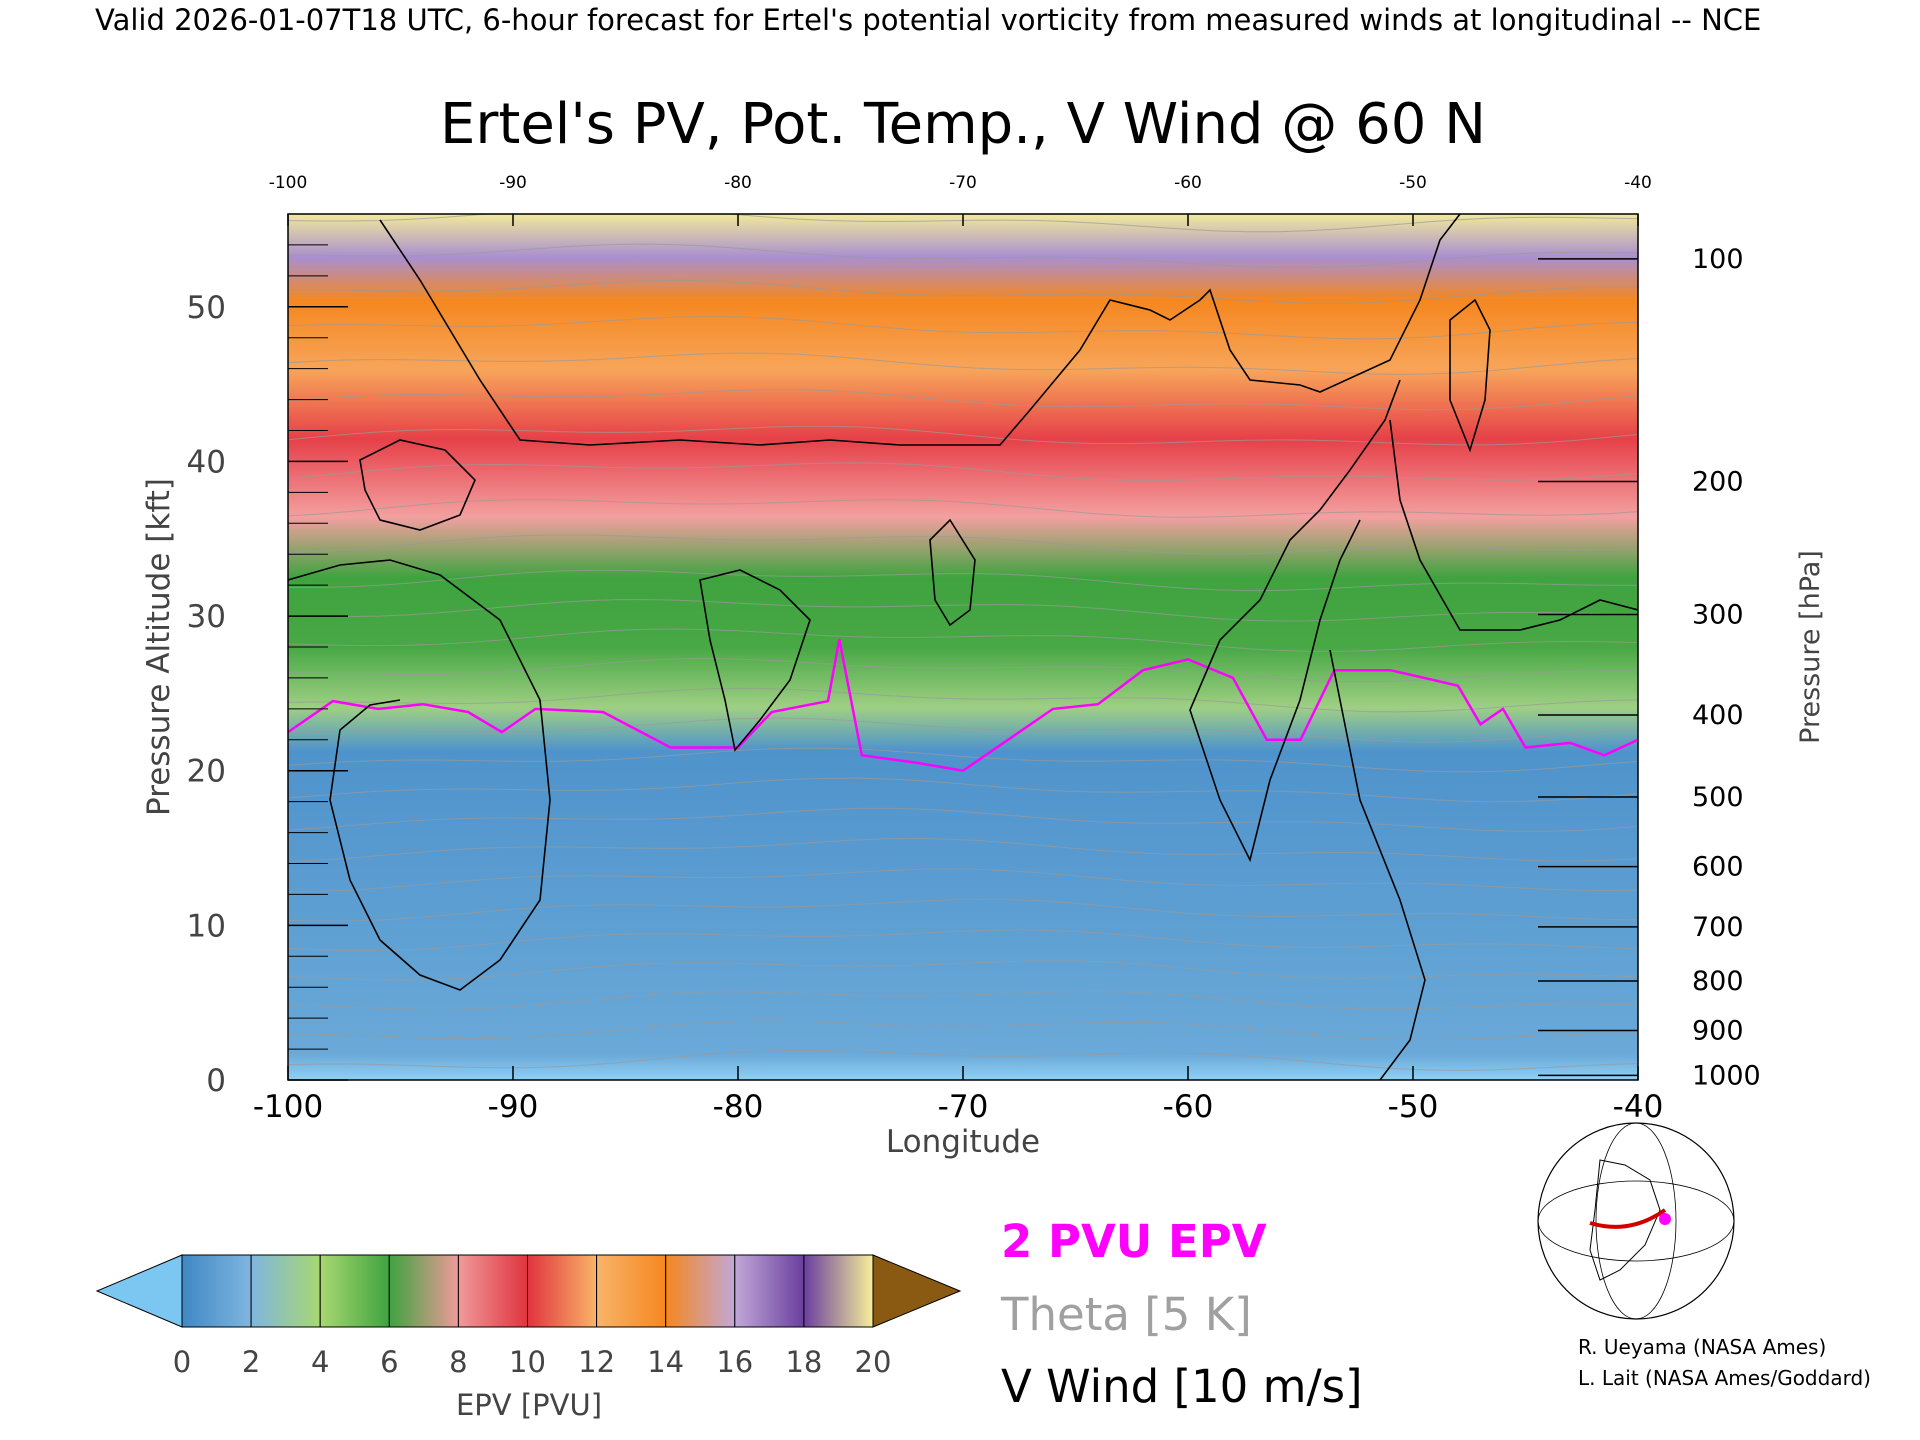 This screenshot has width=1920, height=1440. Describe the element at coordinates (1182, 1386) in the screenshot. I see `legend-wind: V Wind [10 m/s]` at that location.